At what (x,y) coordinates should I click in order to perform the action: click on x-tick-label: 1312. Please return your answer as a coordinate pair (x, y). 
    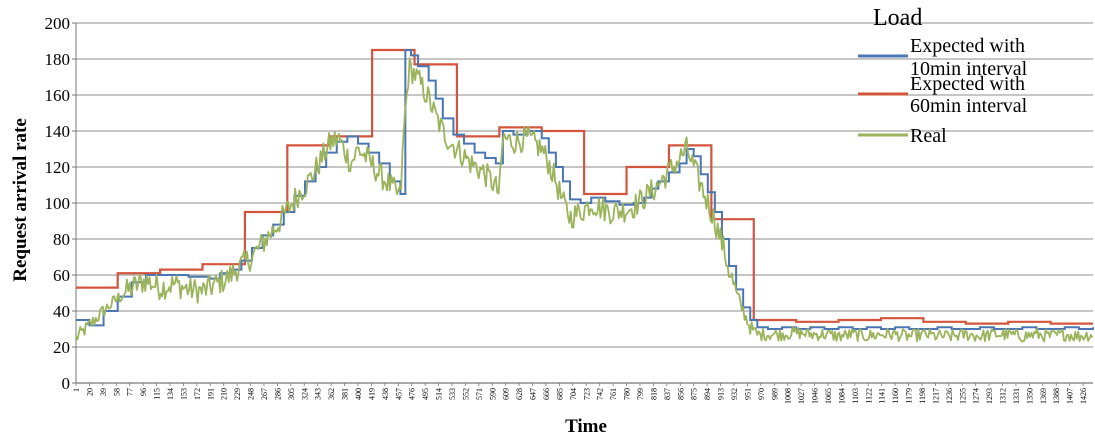
    Looking at the image, I should click on (1003, 396).